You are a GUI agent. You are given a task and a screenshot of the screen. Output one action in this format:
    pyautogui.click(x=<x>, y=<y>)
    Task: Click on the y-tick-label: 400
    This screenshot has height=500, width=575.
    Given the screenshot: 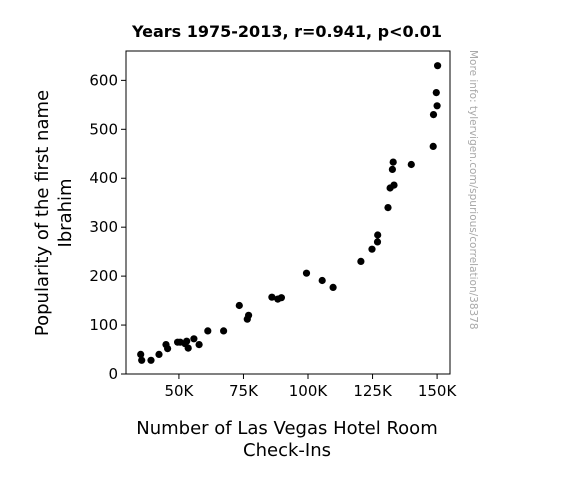 What is the action you would take?
    pyautogui.click(x=103, y=178)
    